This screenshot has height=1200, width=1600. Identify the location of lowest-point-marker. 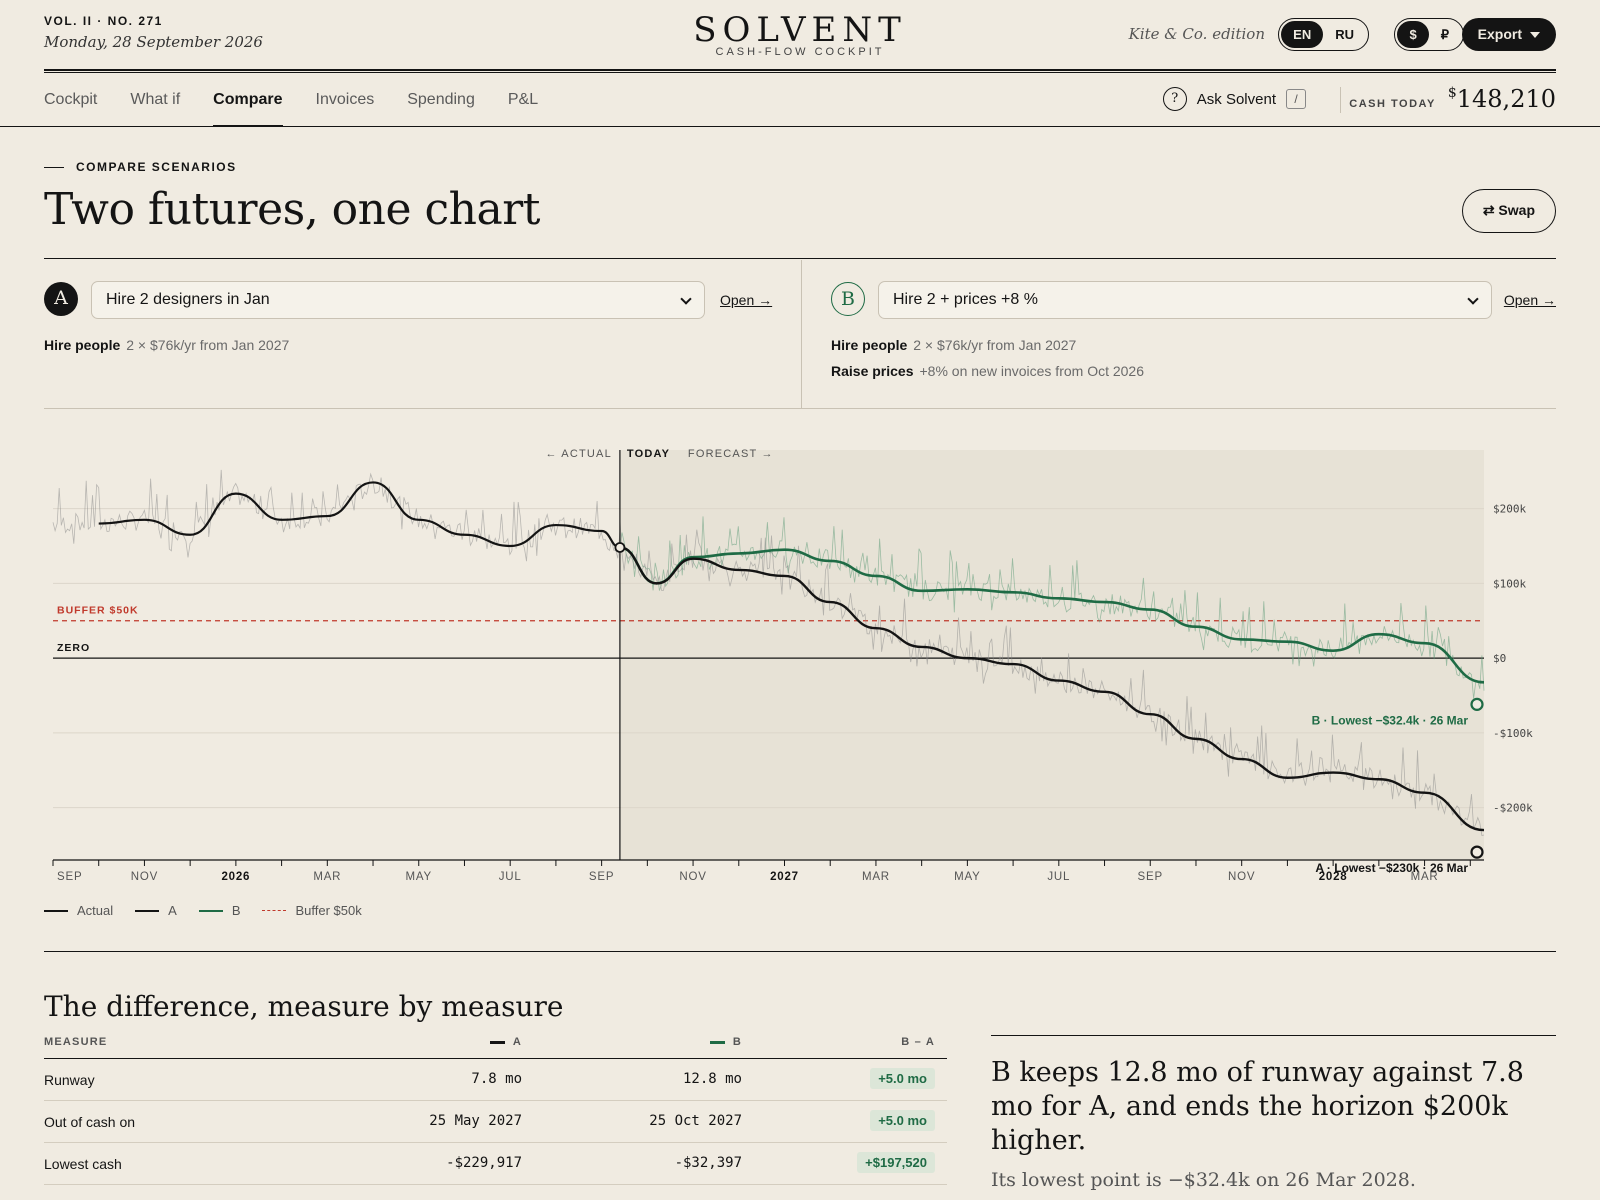
(1477, 852).